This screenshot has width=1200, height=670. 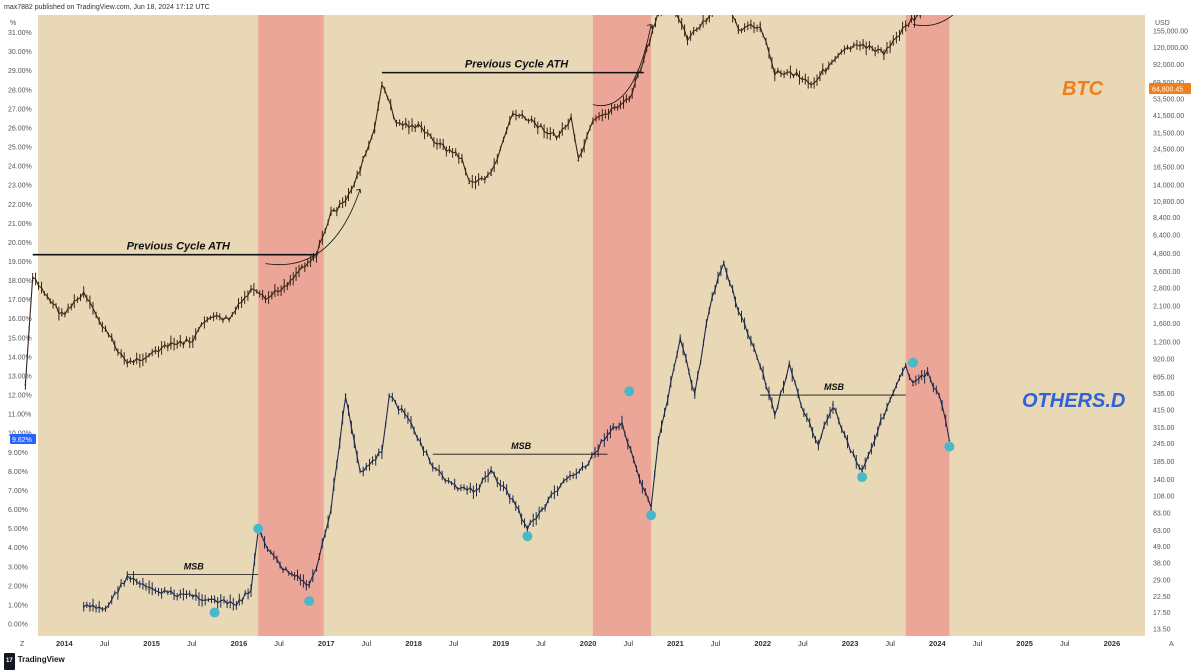 I want to click on right-axis-tick: 185.00, so click(x=1164, y=462).